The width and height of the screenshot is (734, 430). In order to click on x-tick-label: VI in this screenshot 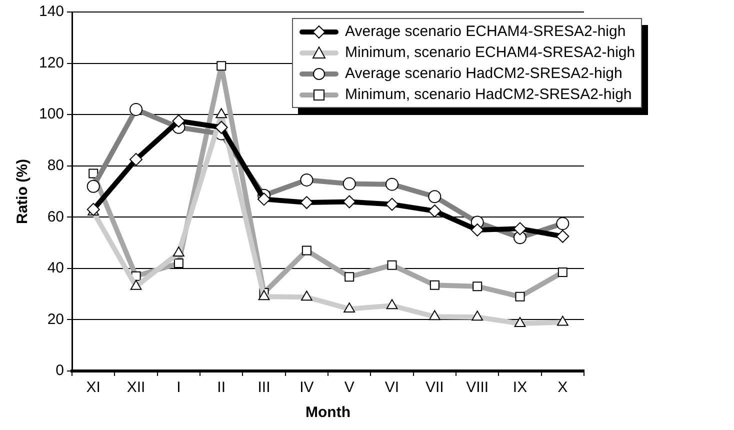, I will do `click(392, 387)`.